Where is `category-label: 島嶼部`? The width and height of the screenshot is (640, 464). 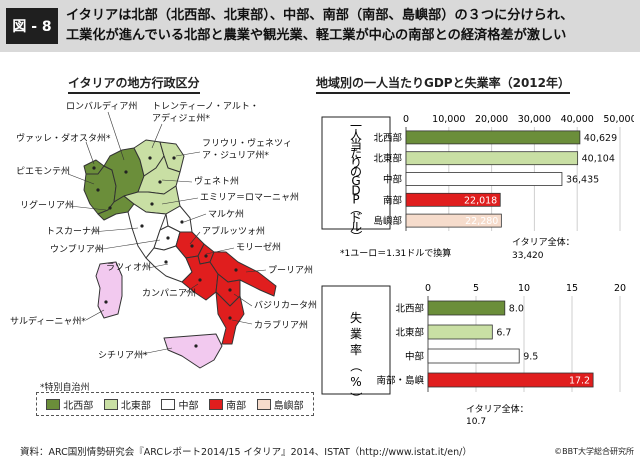 category-label: 島嶼部 is located at coordinates (387, 221).